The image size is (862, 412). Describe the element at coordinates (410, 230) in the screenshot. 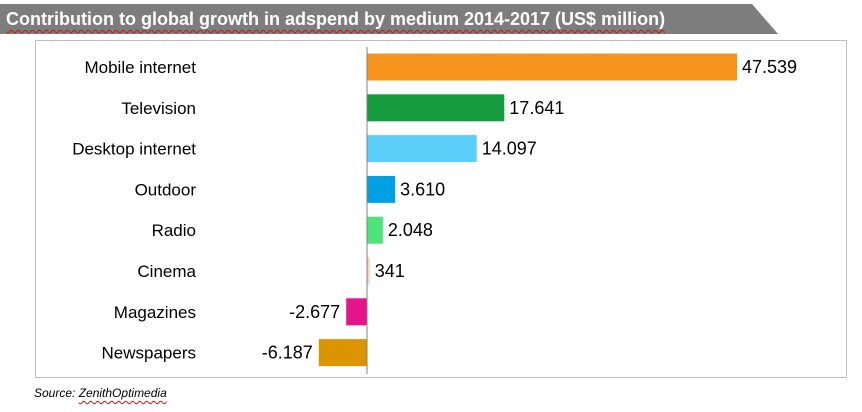

I see `value-label-radio: 2.048` at that location.